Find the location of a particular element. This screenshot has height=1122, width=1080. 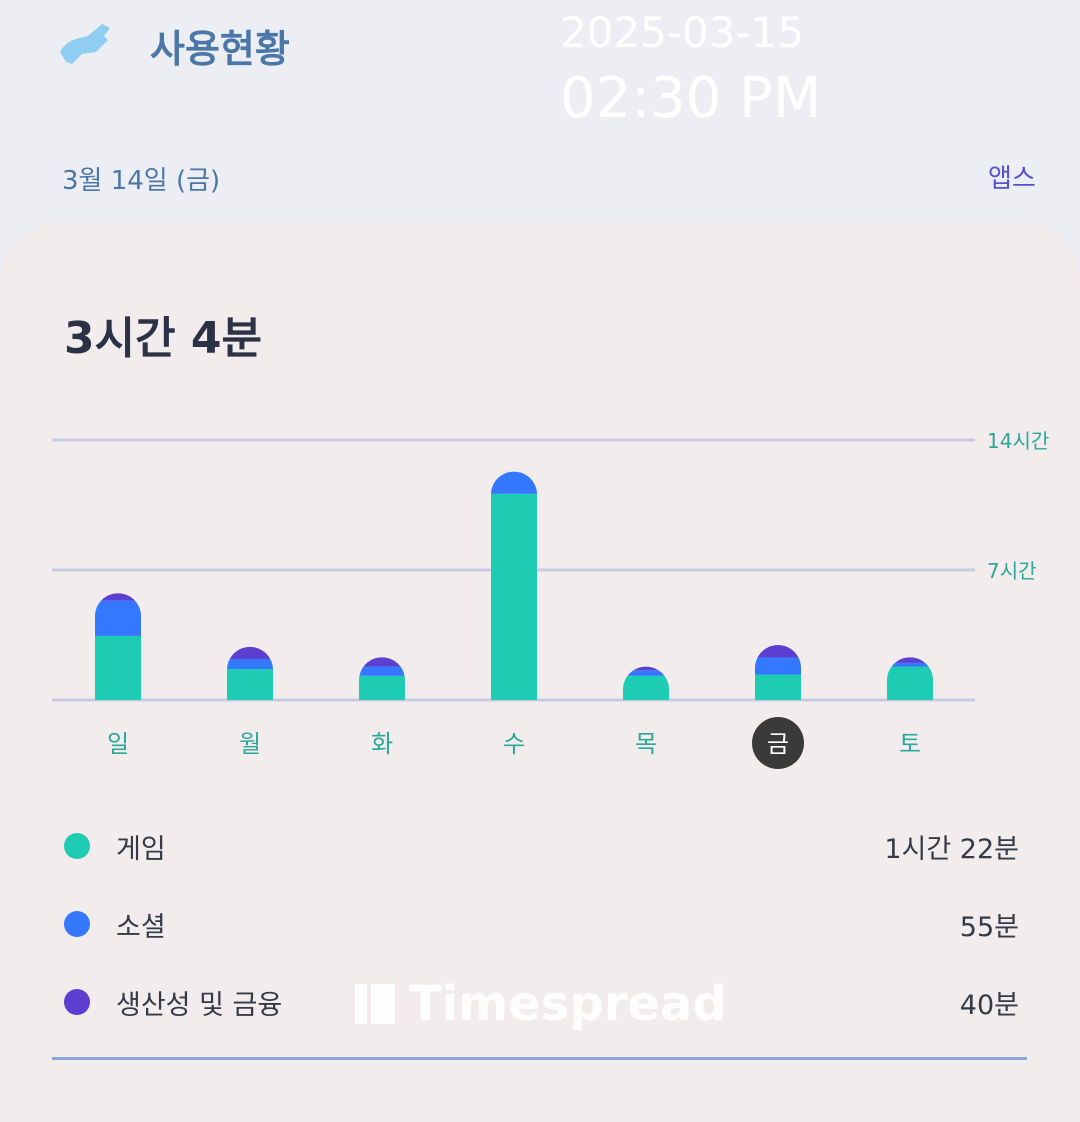

total-usage: 3시간 4분 is located at coordinates (163, 338).